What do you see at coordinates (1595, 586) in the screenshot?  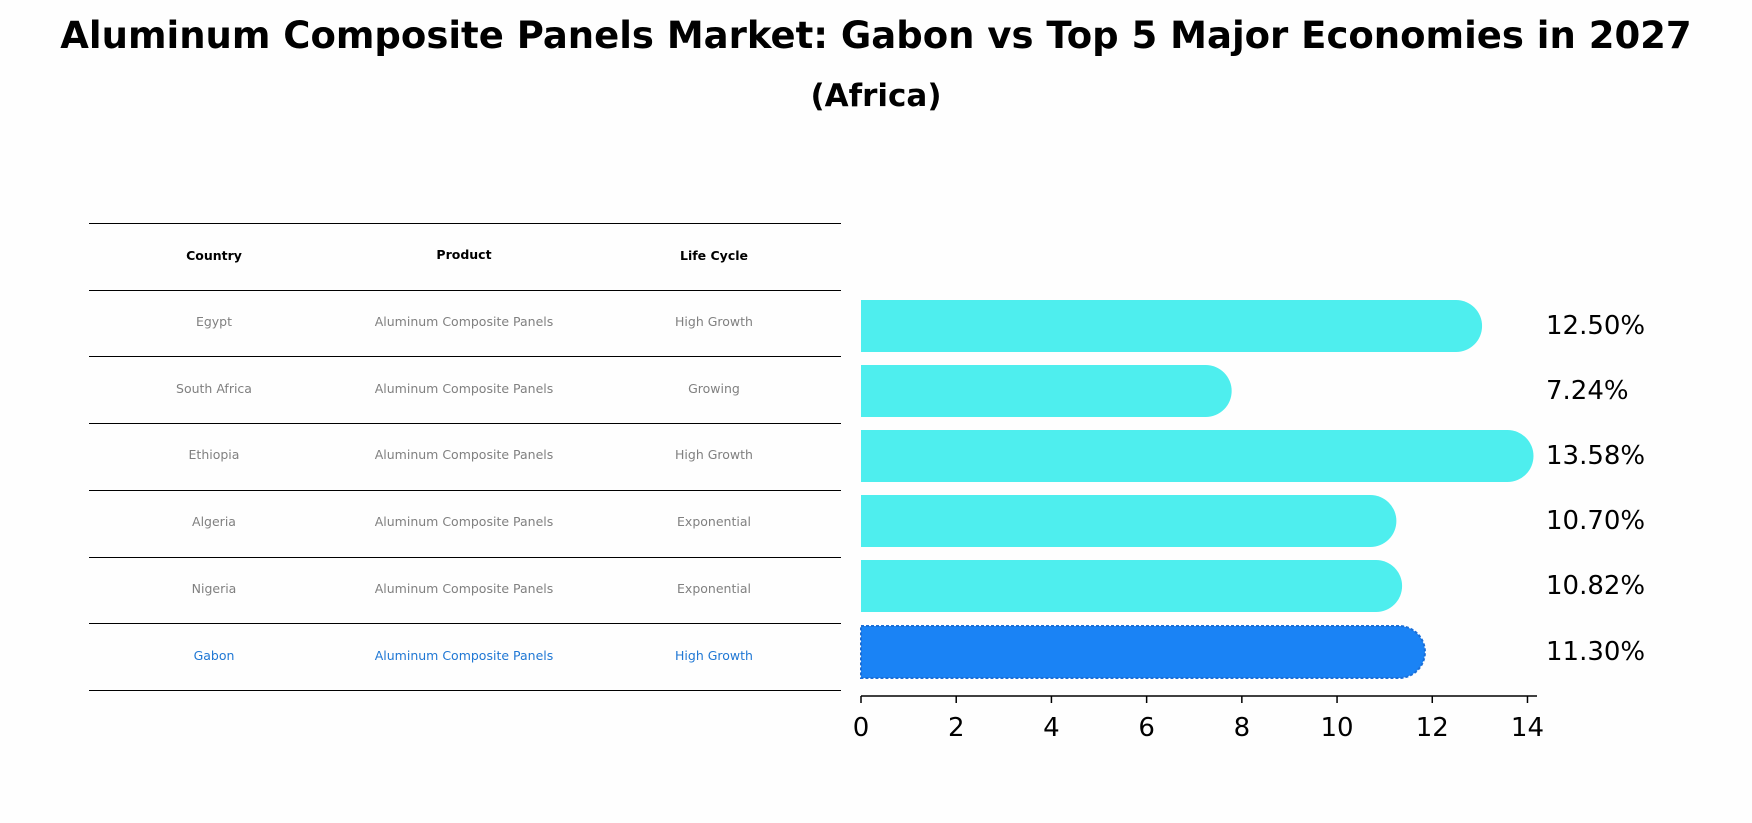 I see `bar-value-label: 10.82%` at bounding box center [1595, 586].